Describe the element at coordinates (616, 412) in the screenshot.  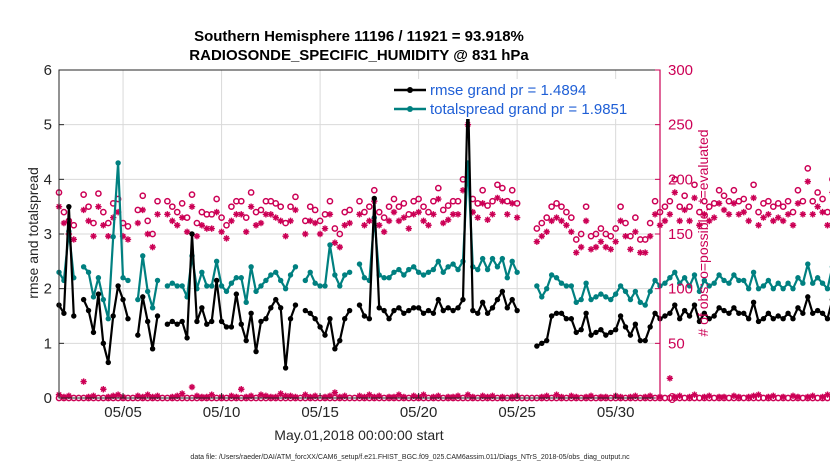
I see `x-tick-label: 05/30` at that location.